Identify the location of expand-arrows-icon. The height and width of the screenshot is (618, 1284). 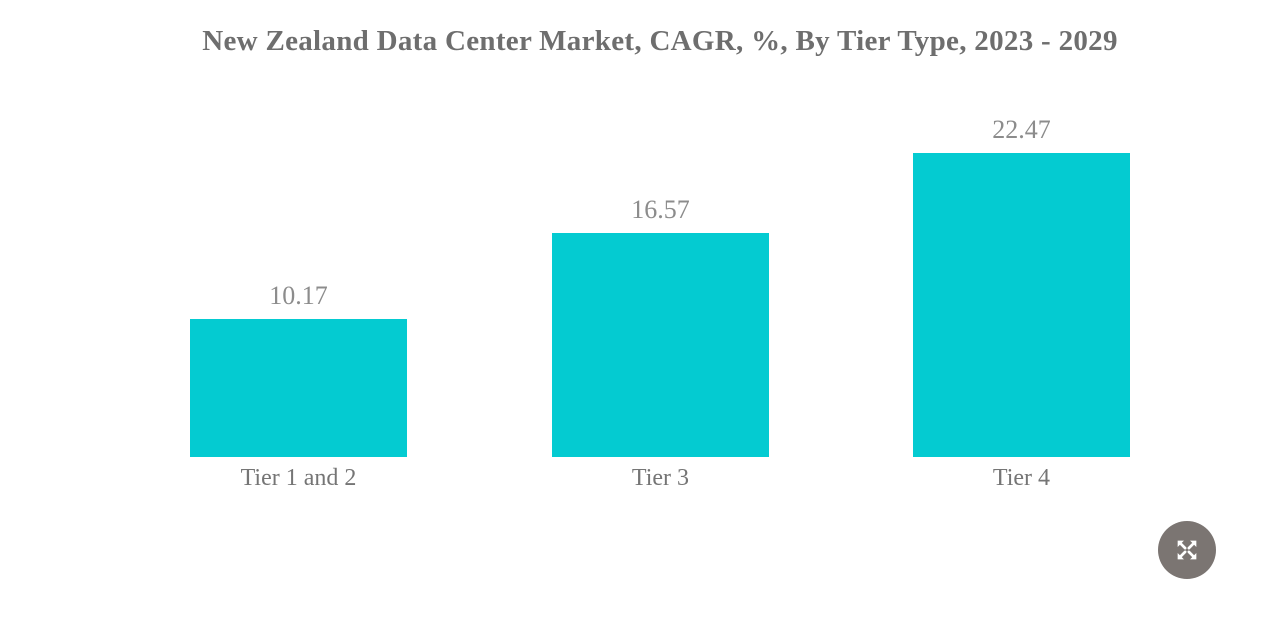
(1187, 550).